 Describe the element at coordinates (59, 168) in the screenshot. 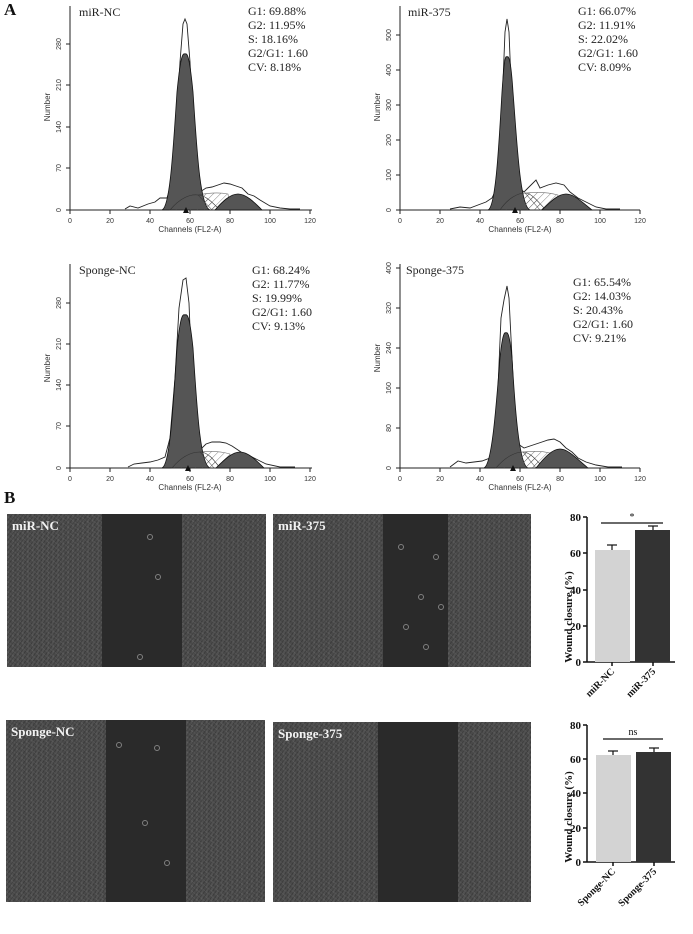

I see `y-tick: 70` at that location.